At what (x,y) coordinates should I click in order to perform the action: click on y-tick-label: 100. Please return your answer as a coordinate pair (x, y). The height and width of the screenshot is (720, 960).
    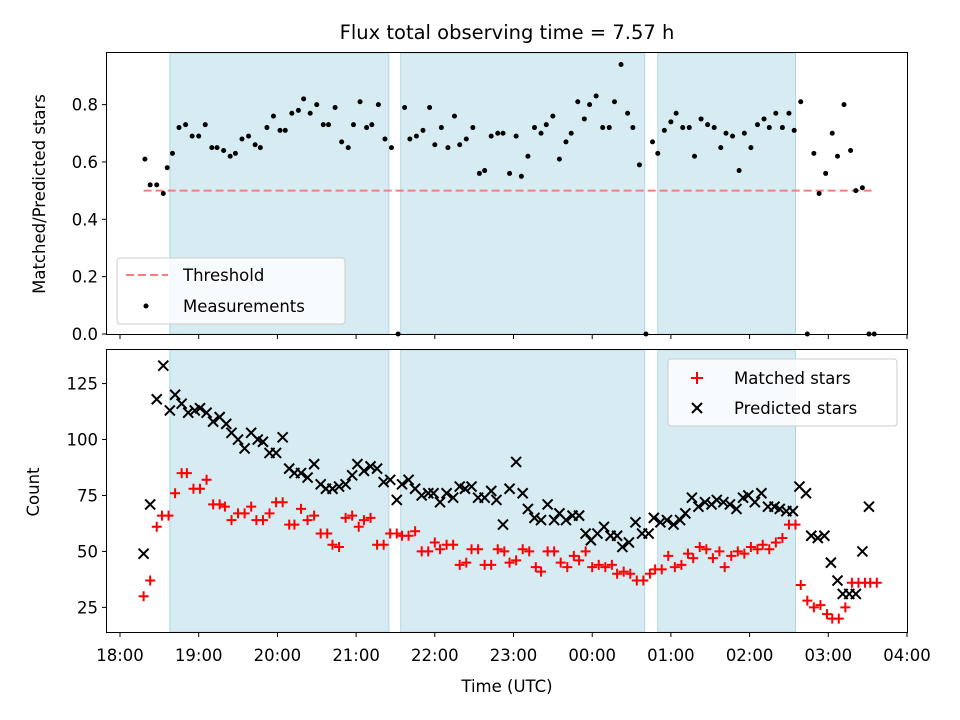
    Looking at the image, I should click on (83, 440).